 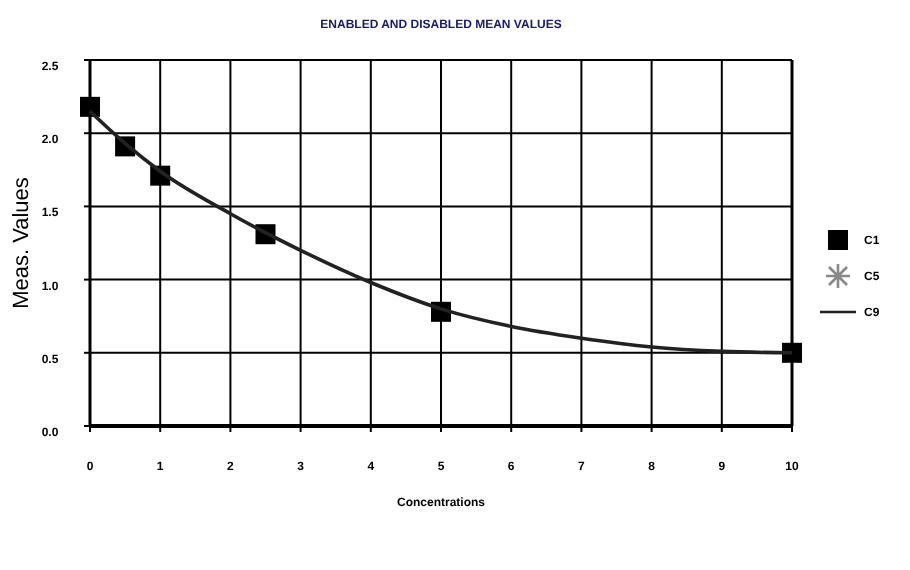 I want to click on y-axis-title: Meas. Values, so click(x=22, y=242).